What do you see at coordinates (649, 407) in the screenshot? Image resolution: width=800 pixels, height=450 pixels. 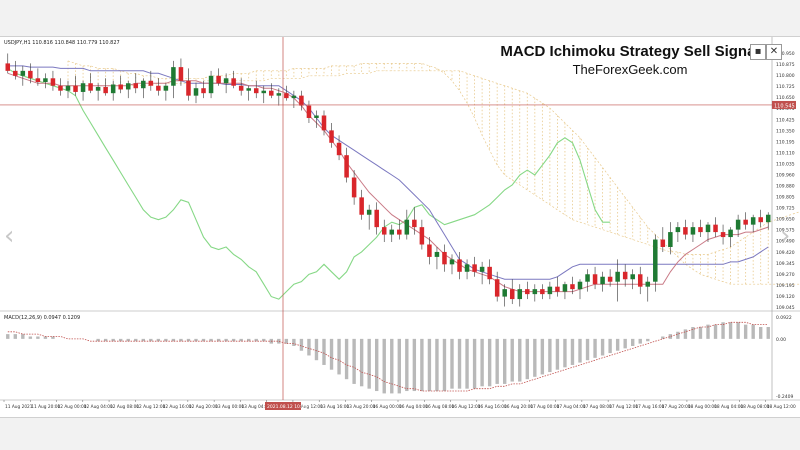 I see `time-label: 17 Aug 16:00` at bounding box center [649, 407].